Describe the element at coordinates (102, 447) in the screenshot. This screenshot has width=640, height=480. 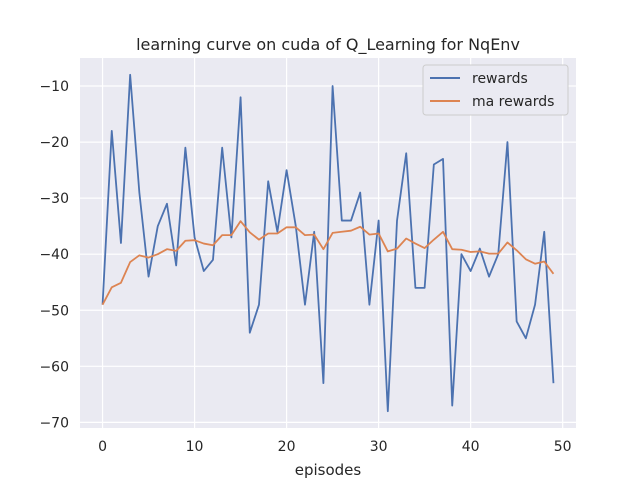
I see `x-tick-label: 0` at that location.